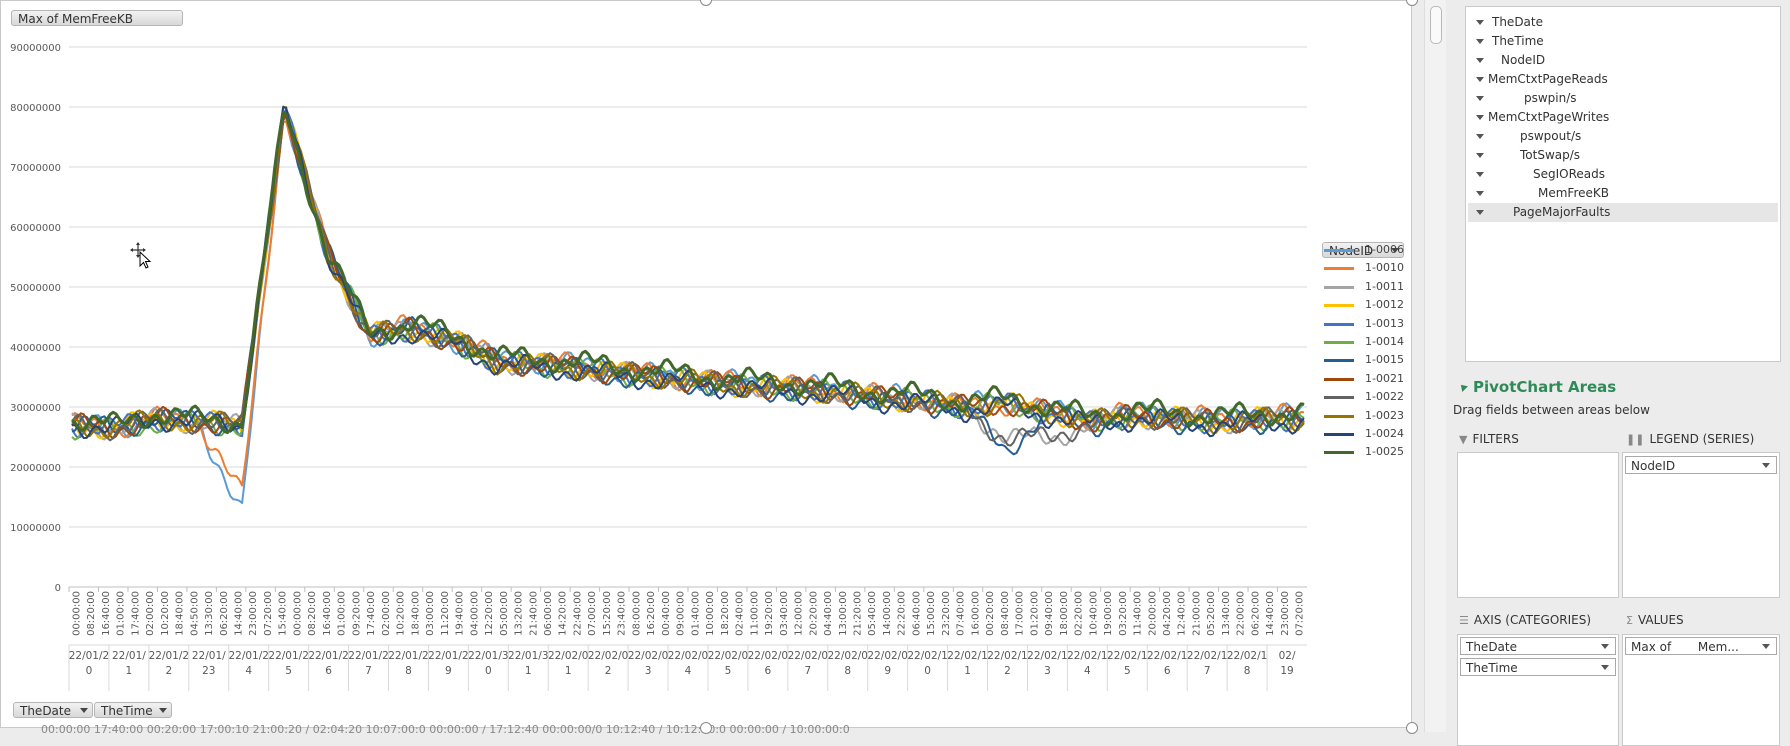  I want to click on date-label-line2: 9, so click(448, 671).